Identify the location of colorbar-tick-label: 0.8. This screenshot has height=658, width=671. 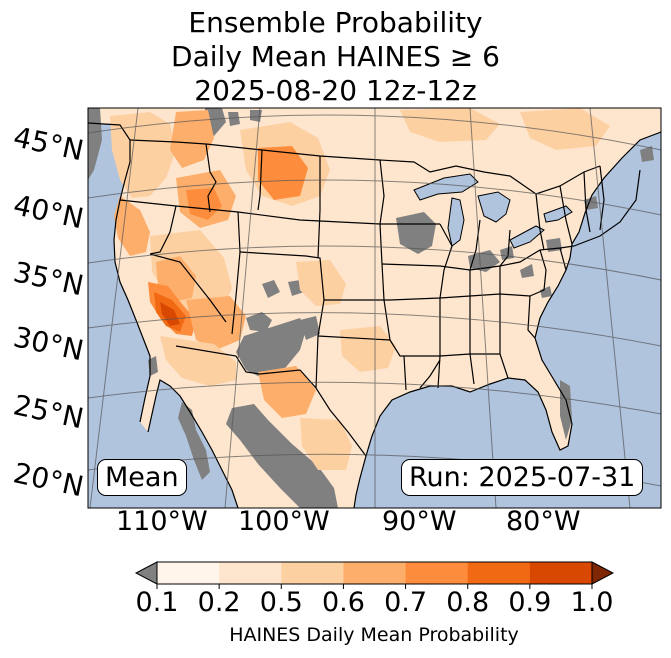
(468, 602).